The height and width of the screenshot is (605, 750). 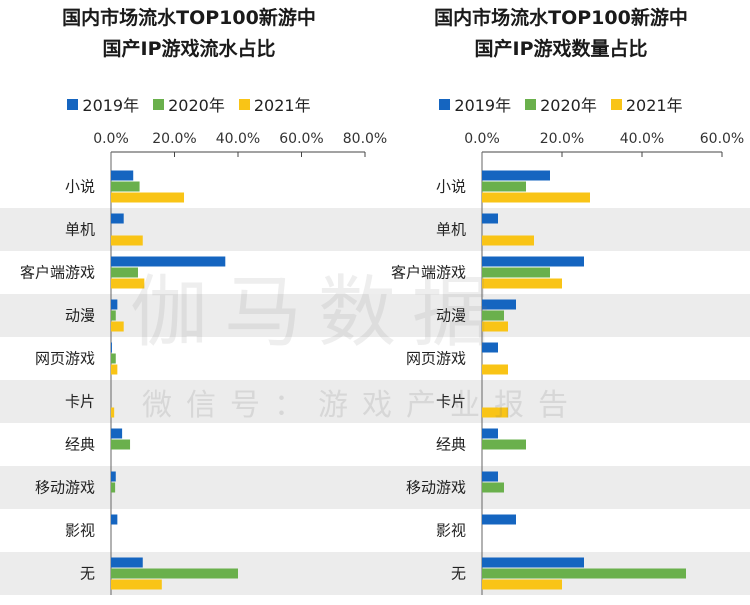 I want to click on right-chart-title-line2: 国产IP游戏数量占比, so click(x=561, y=49).